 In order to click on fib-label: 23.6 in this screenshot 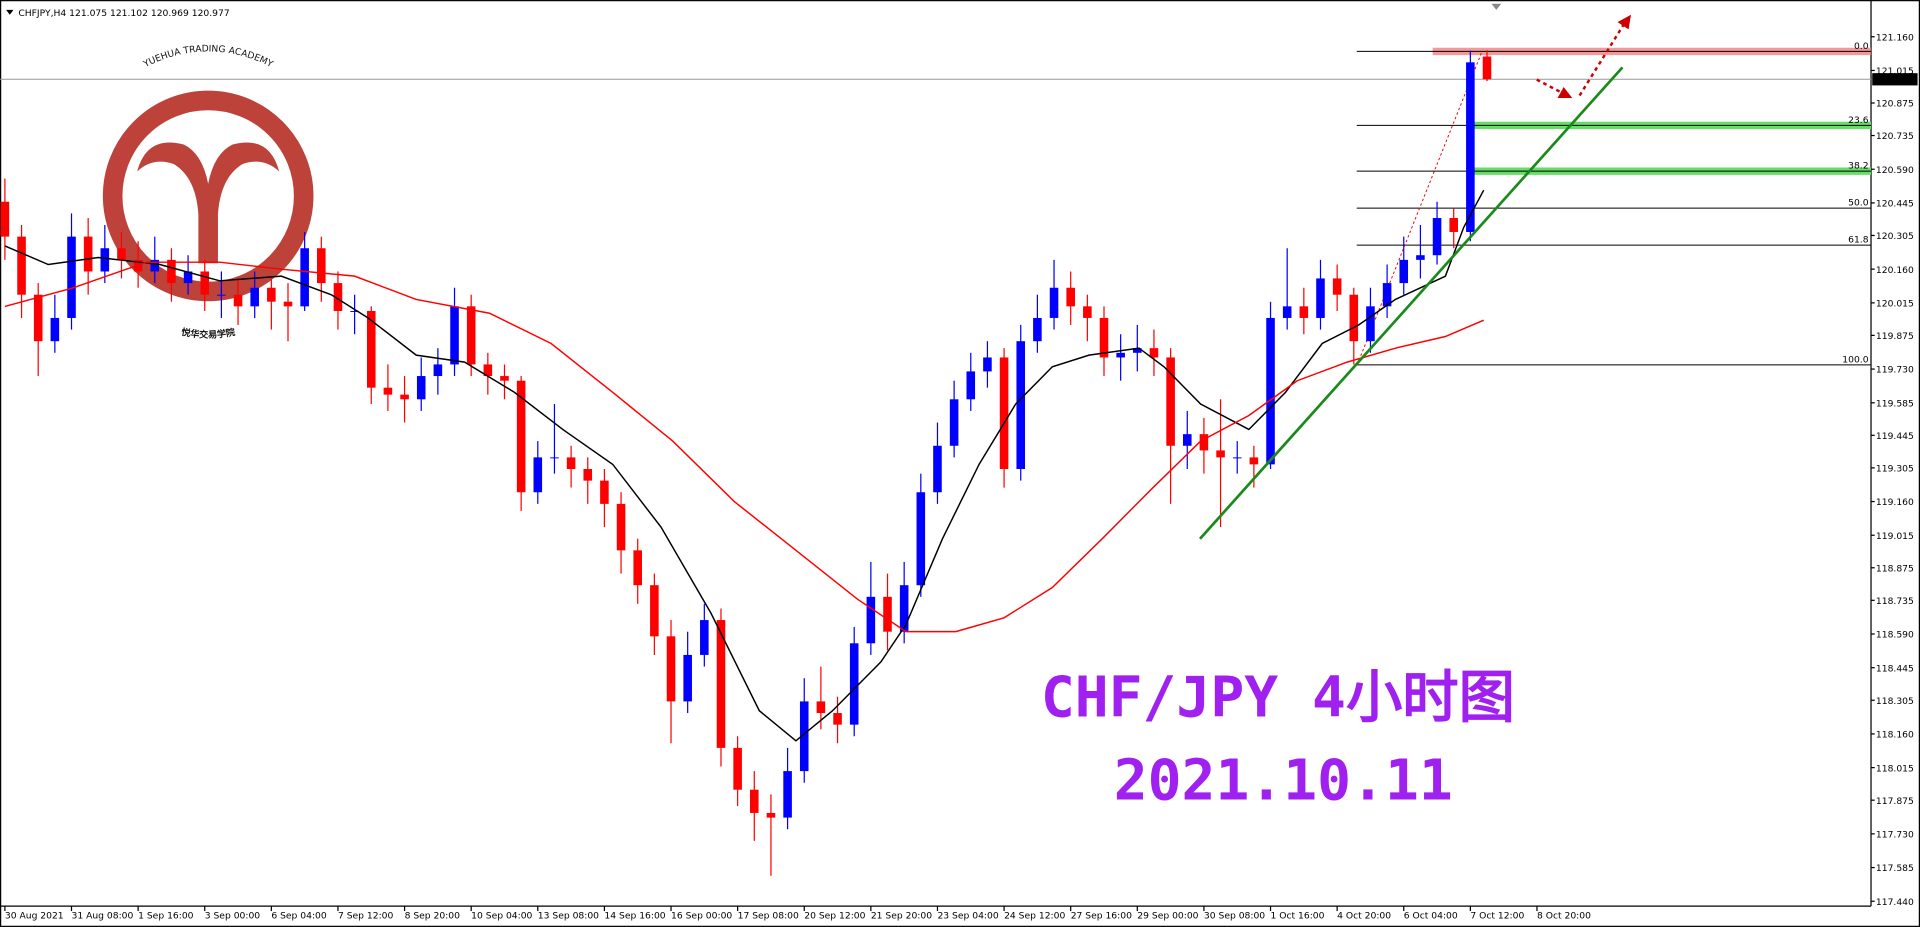, I will do `click(1858, 120)`.